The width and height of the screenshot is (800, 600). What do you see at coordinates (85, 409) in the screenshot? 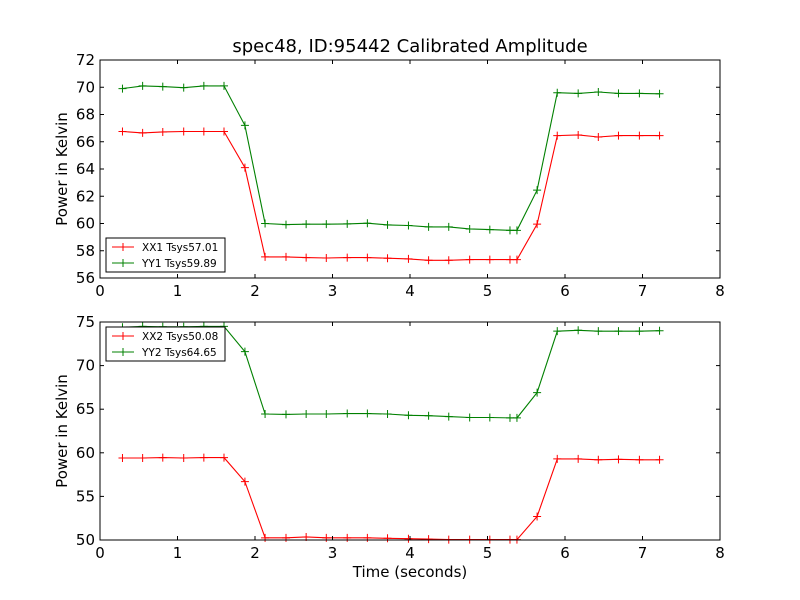
I see `y-tick-label: 65` at bounding box center [85, 409].